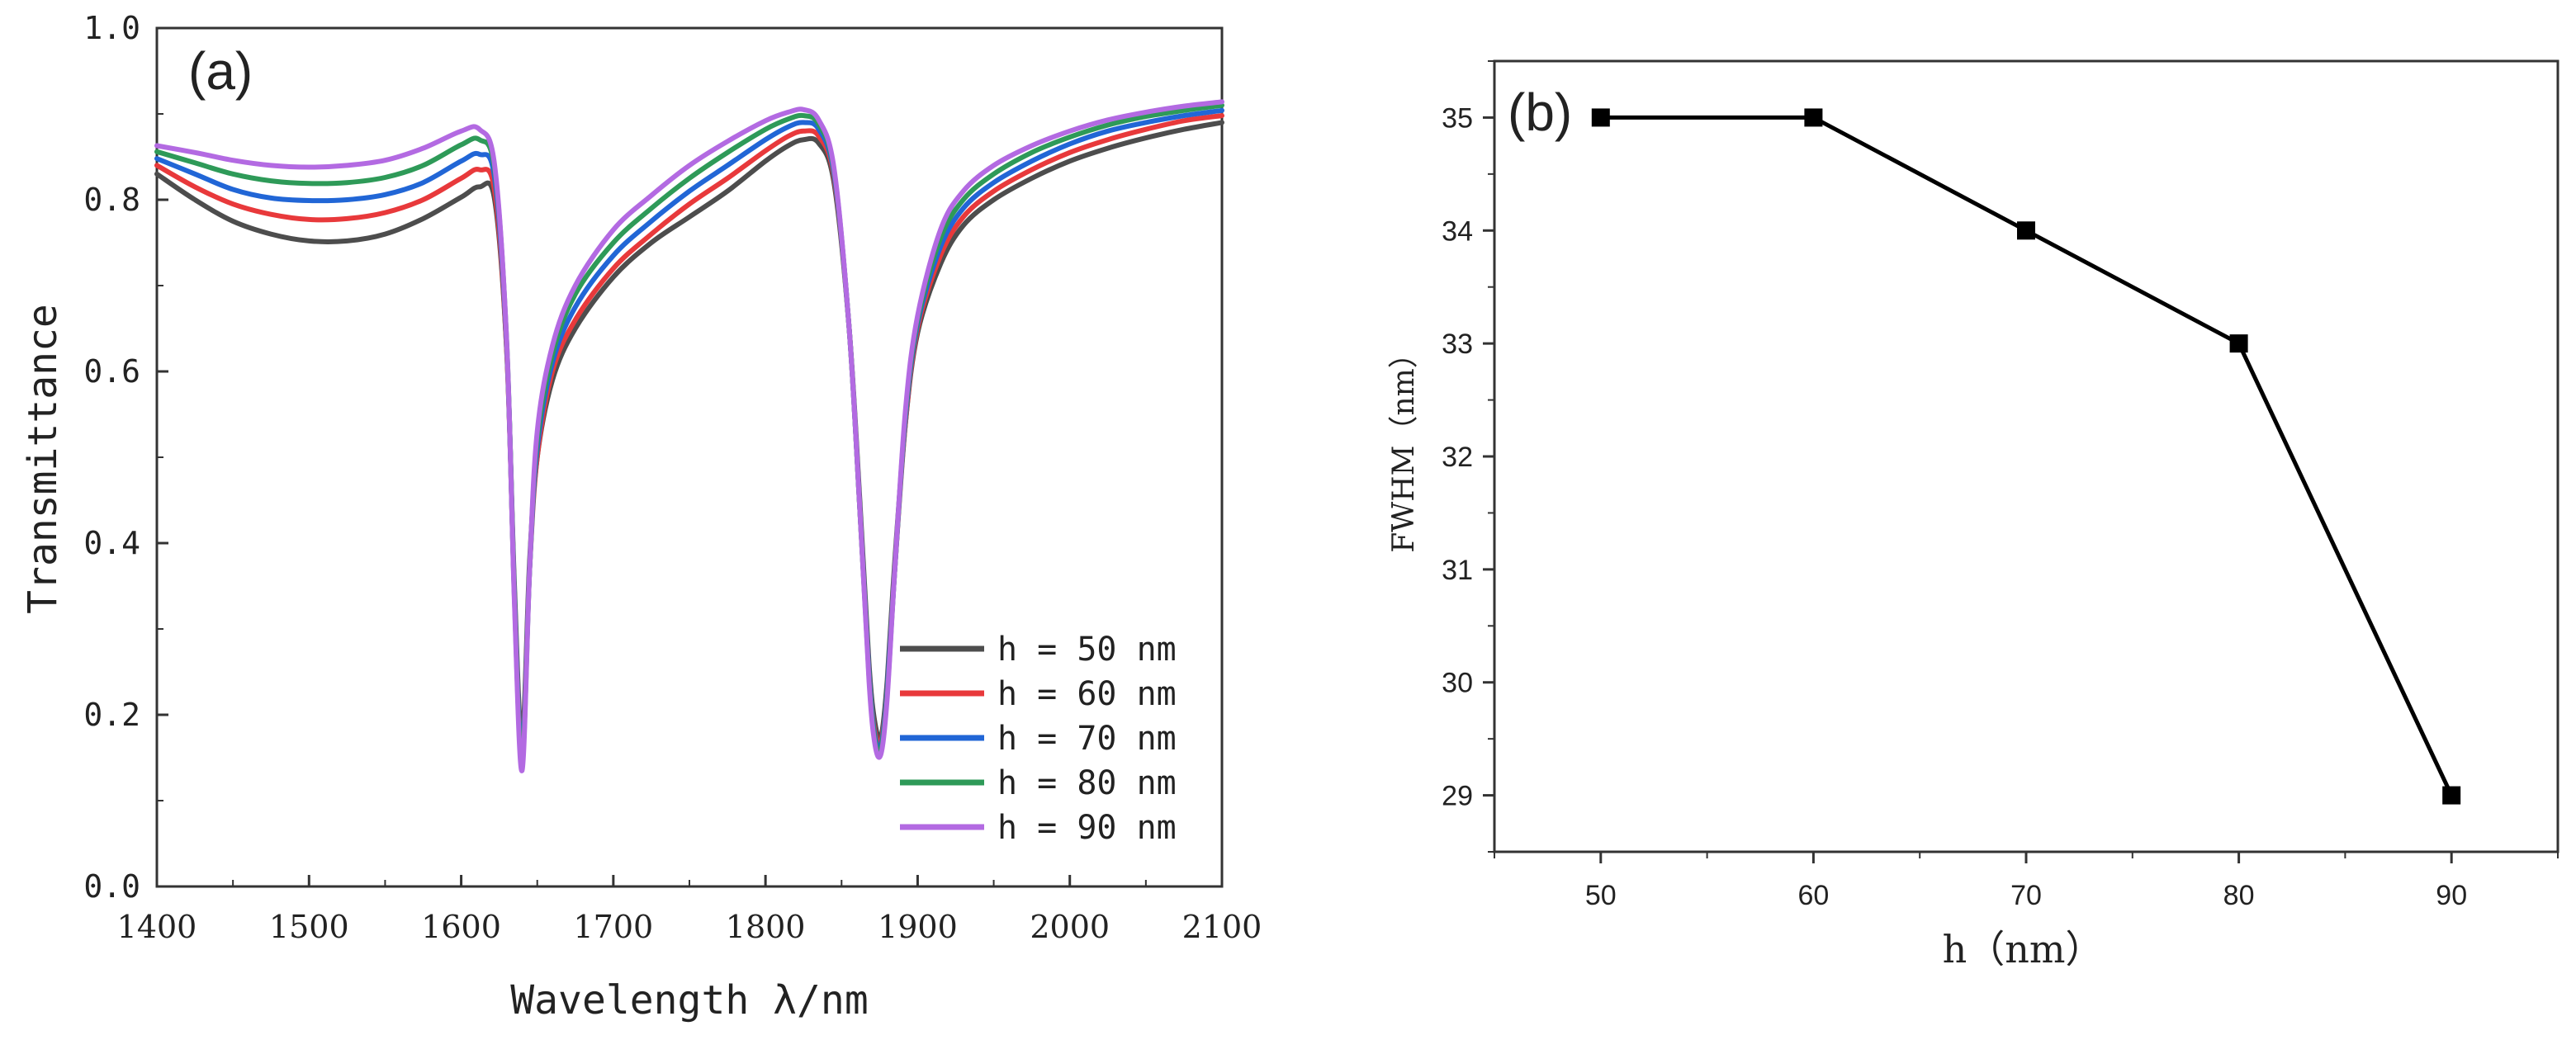 This screenshot has height=1040, width=2576. I want to click on panel-b-y-tick-label: 32, so click(1457, 457).